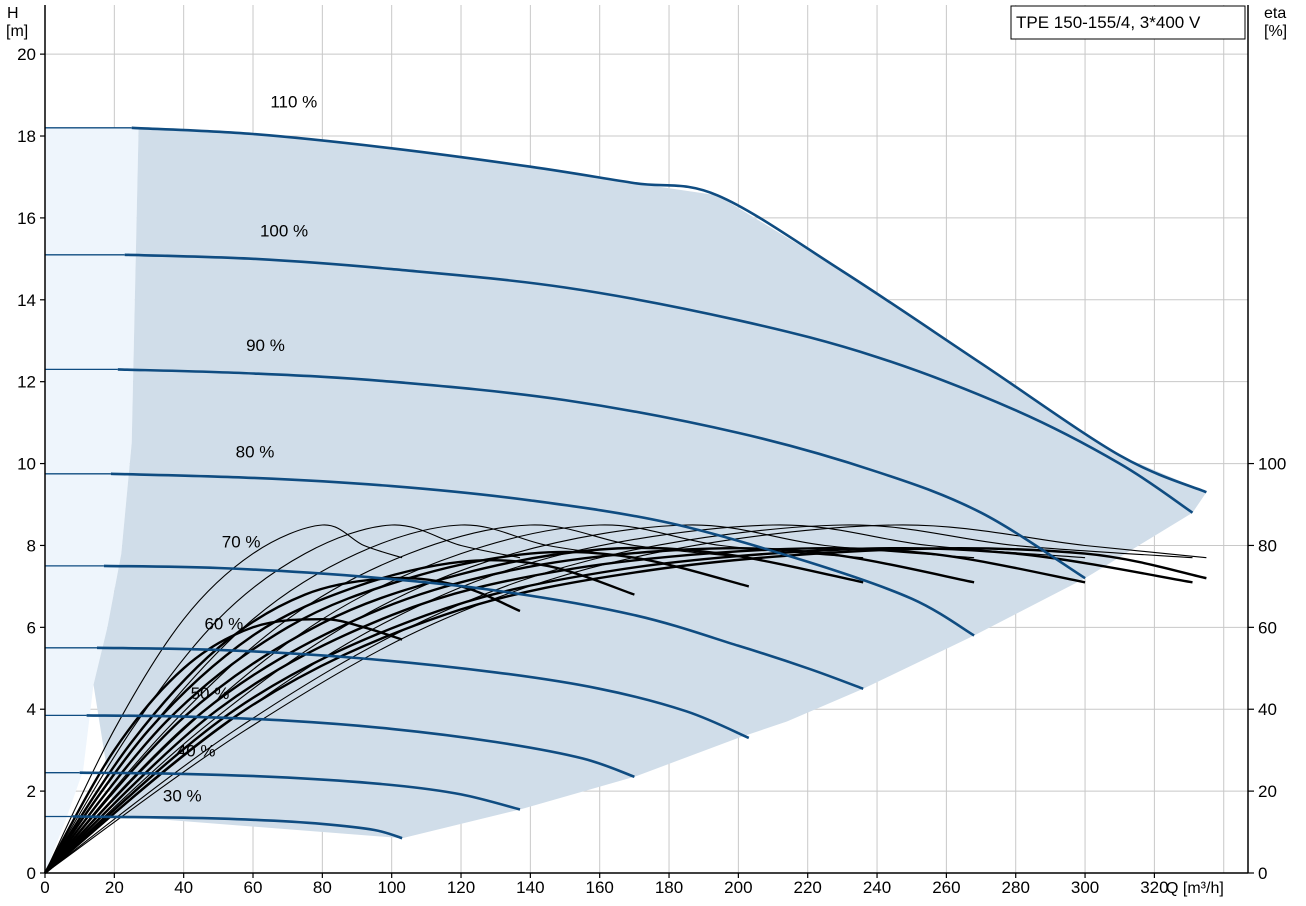 This screenshot has width=1306, height=906. Describe the element at coordinates (322, 887) in the screenshot. I see `x-tick-label: 80` at that location.